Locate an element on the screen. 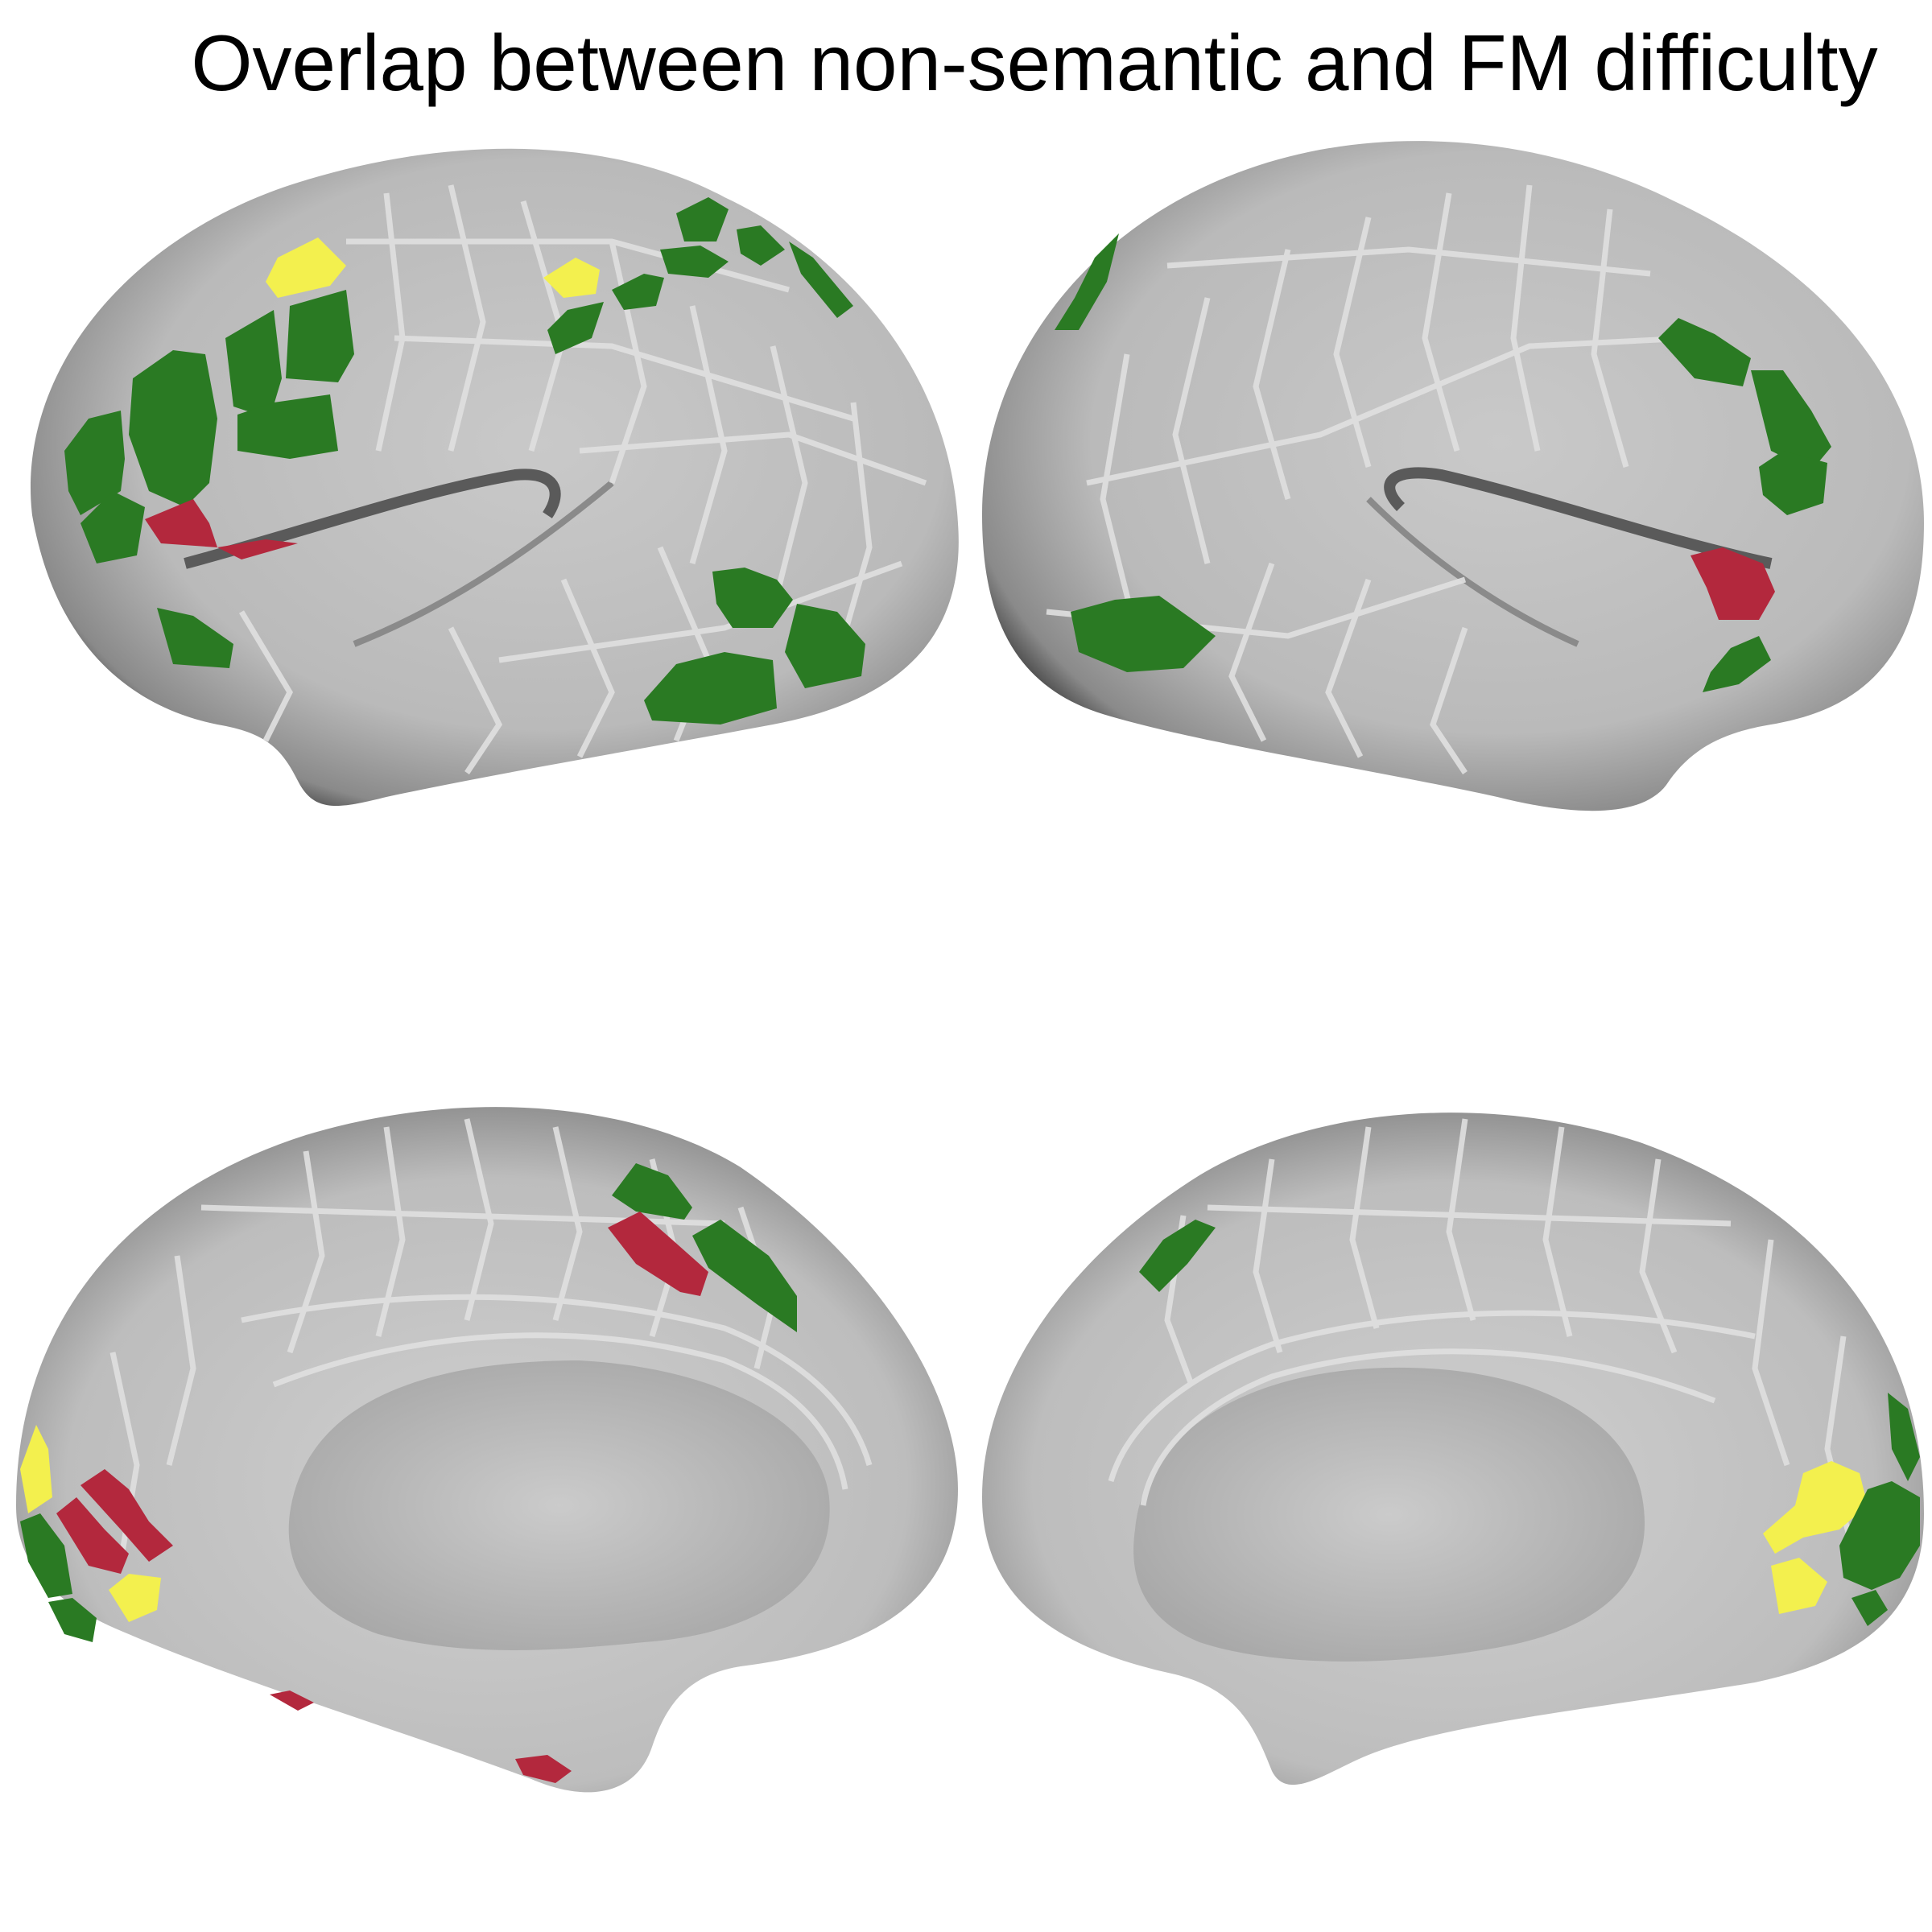 The width and height of the screenshot is (1932, 1932). left-medial-wall is located at coordinates (559, 1505).